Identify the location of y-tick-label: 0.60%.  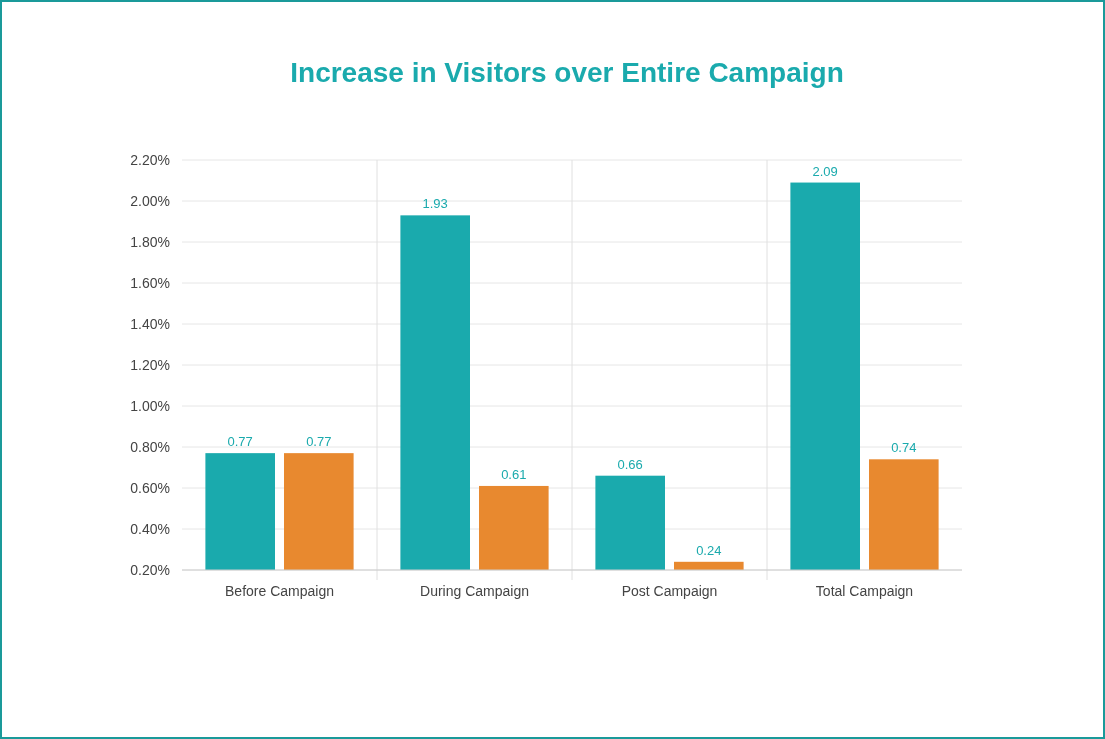
(150, 487).